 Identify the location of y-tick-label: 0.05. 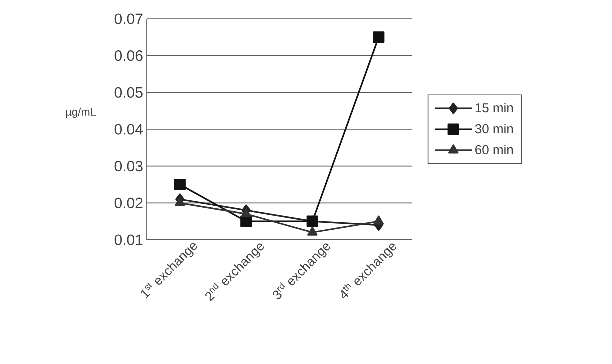
(128, 92).